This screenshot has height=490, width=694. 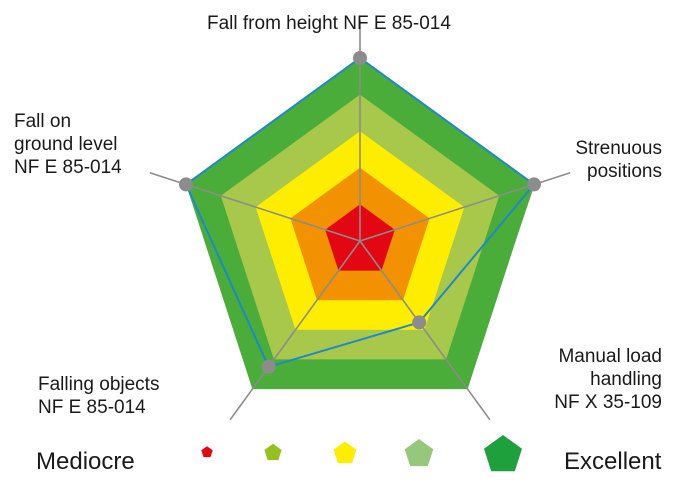 I want to click on axis-label-fall-on-ground-level: Fall on ground level NF E 85-014, so click(x=68, y=144).